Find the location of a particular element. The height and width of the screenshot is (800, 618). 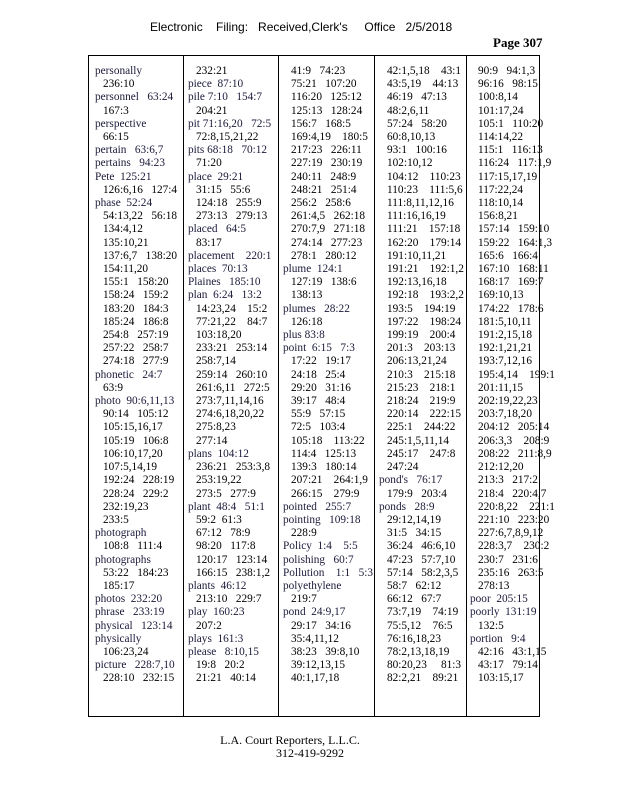

index-page-refs: 210:3 215:18 is located at coordinates (421, 374).